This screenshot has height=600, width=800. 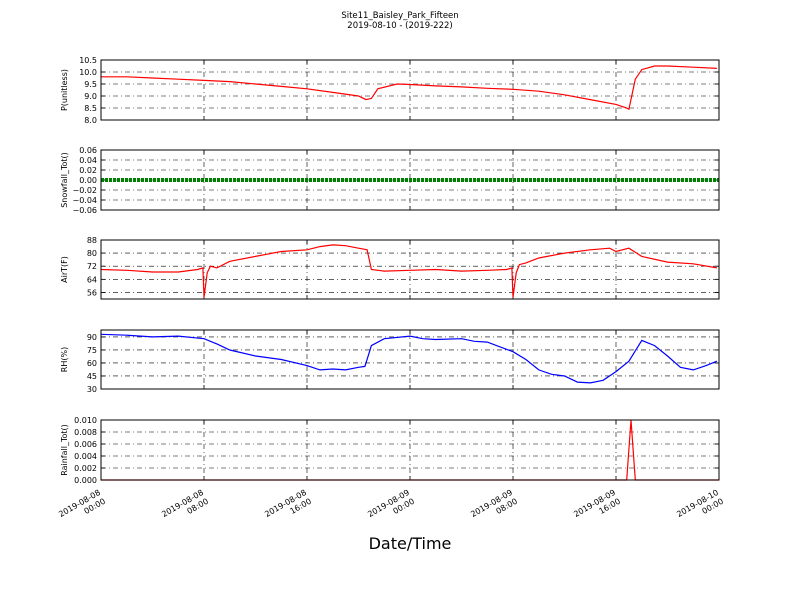 What do you see at coordinates (92, 389) in the screenshot?
I see `y-tick-label: 30` at bounding box center [92, 389].